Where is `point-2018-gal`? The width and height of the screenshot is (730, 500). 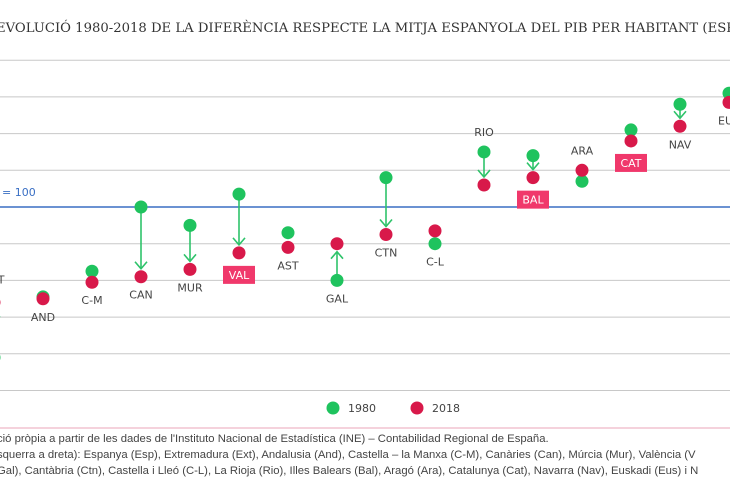 point-2018-gal is located at coordinates (337, 244).